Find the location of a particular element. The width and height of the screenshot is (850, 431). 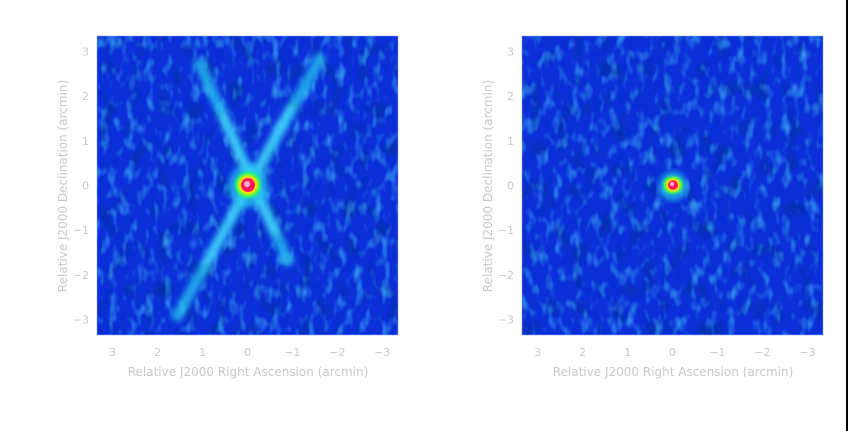

right-x-axis-label: Relative J2000 Right Ascension (arcmin) is located at coordinates (673, 372).